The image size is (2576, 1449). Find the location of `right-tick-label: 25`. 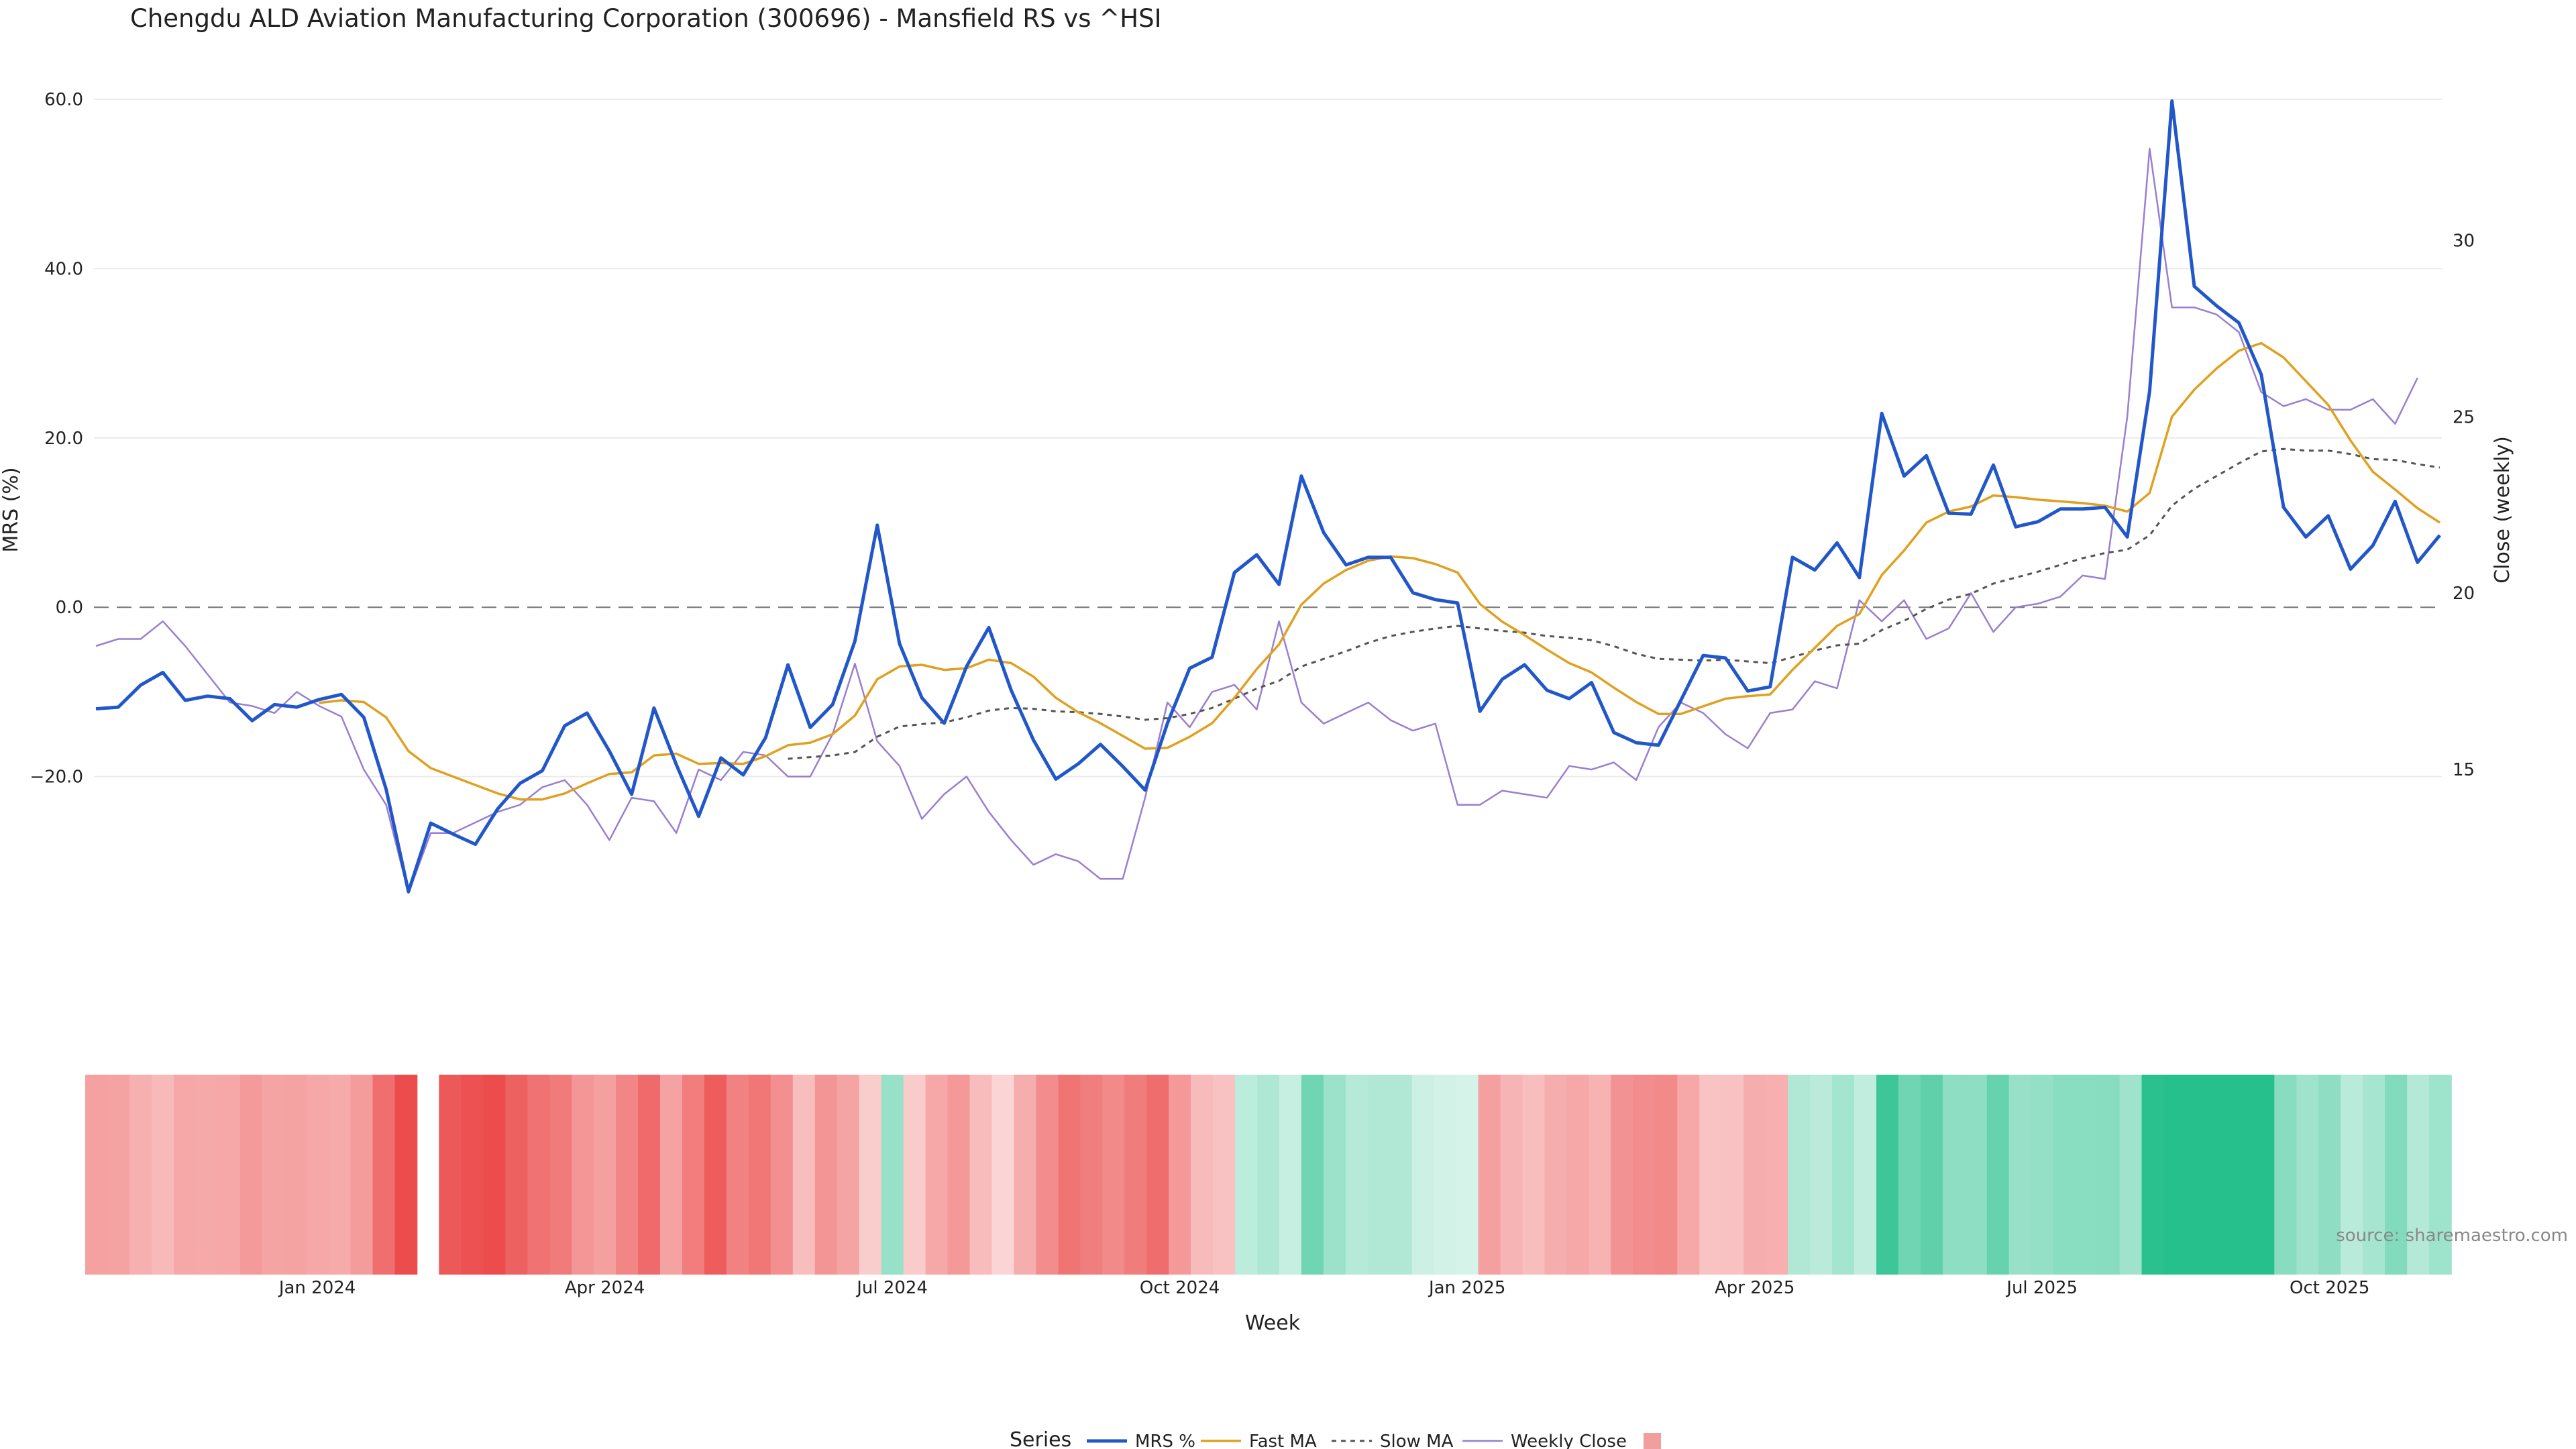

right-tick-label: 25 is located at coordinates (2464, 417).